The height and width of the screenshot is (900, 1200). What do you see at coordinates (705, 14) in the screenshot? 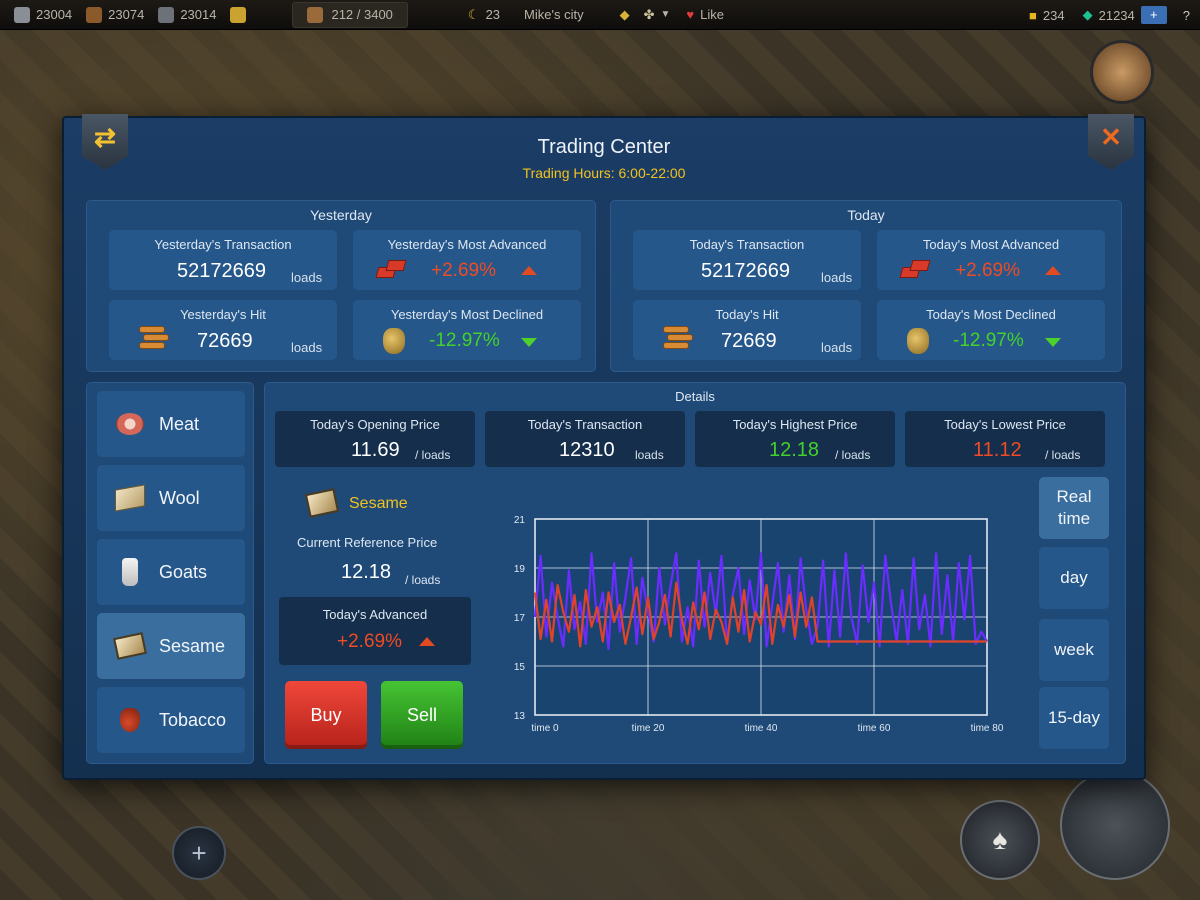
I see `like-button: ♥ Like` at bounding box center [705, 14].